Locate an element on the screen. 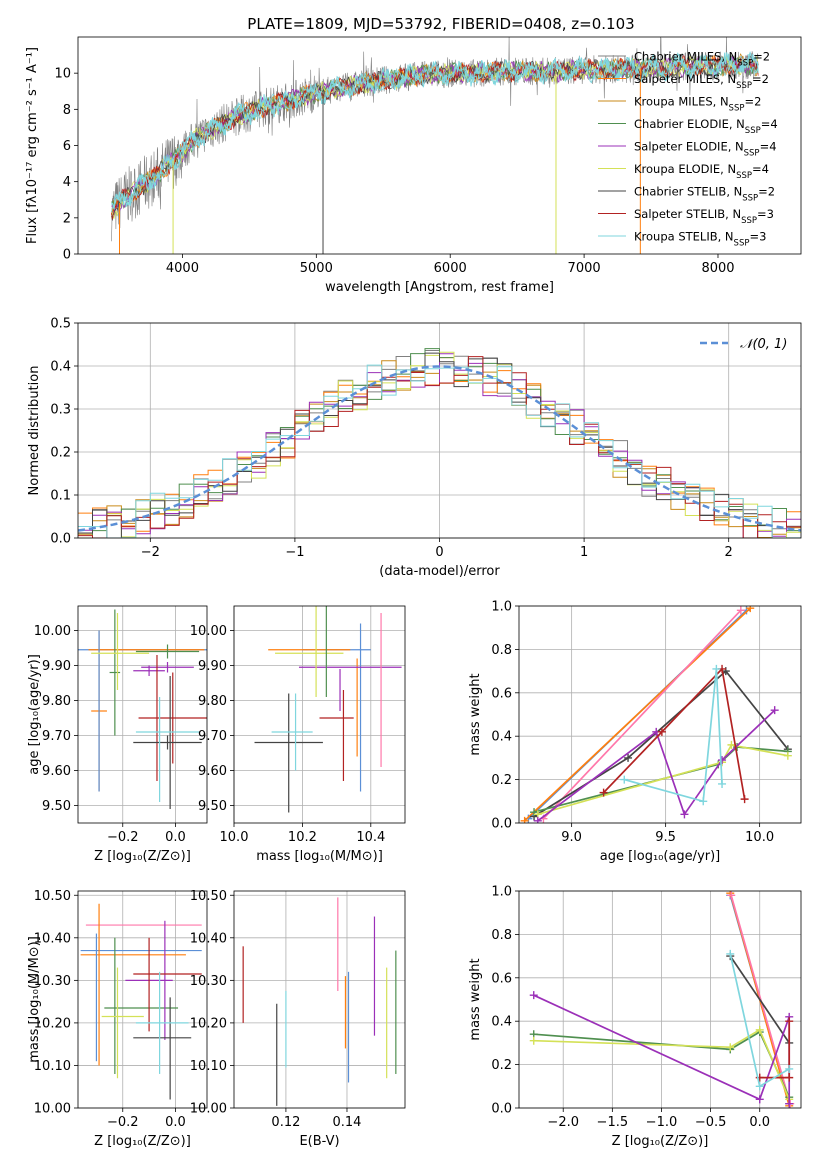 The width and height of the screenshot is (819, 1170). x-tick-label: −0.5 is located at coordinates (711, 1122).